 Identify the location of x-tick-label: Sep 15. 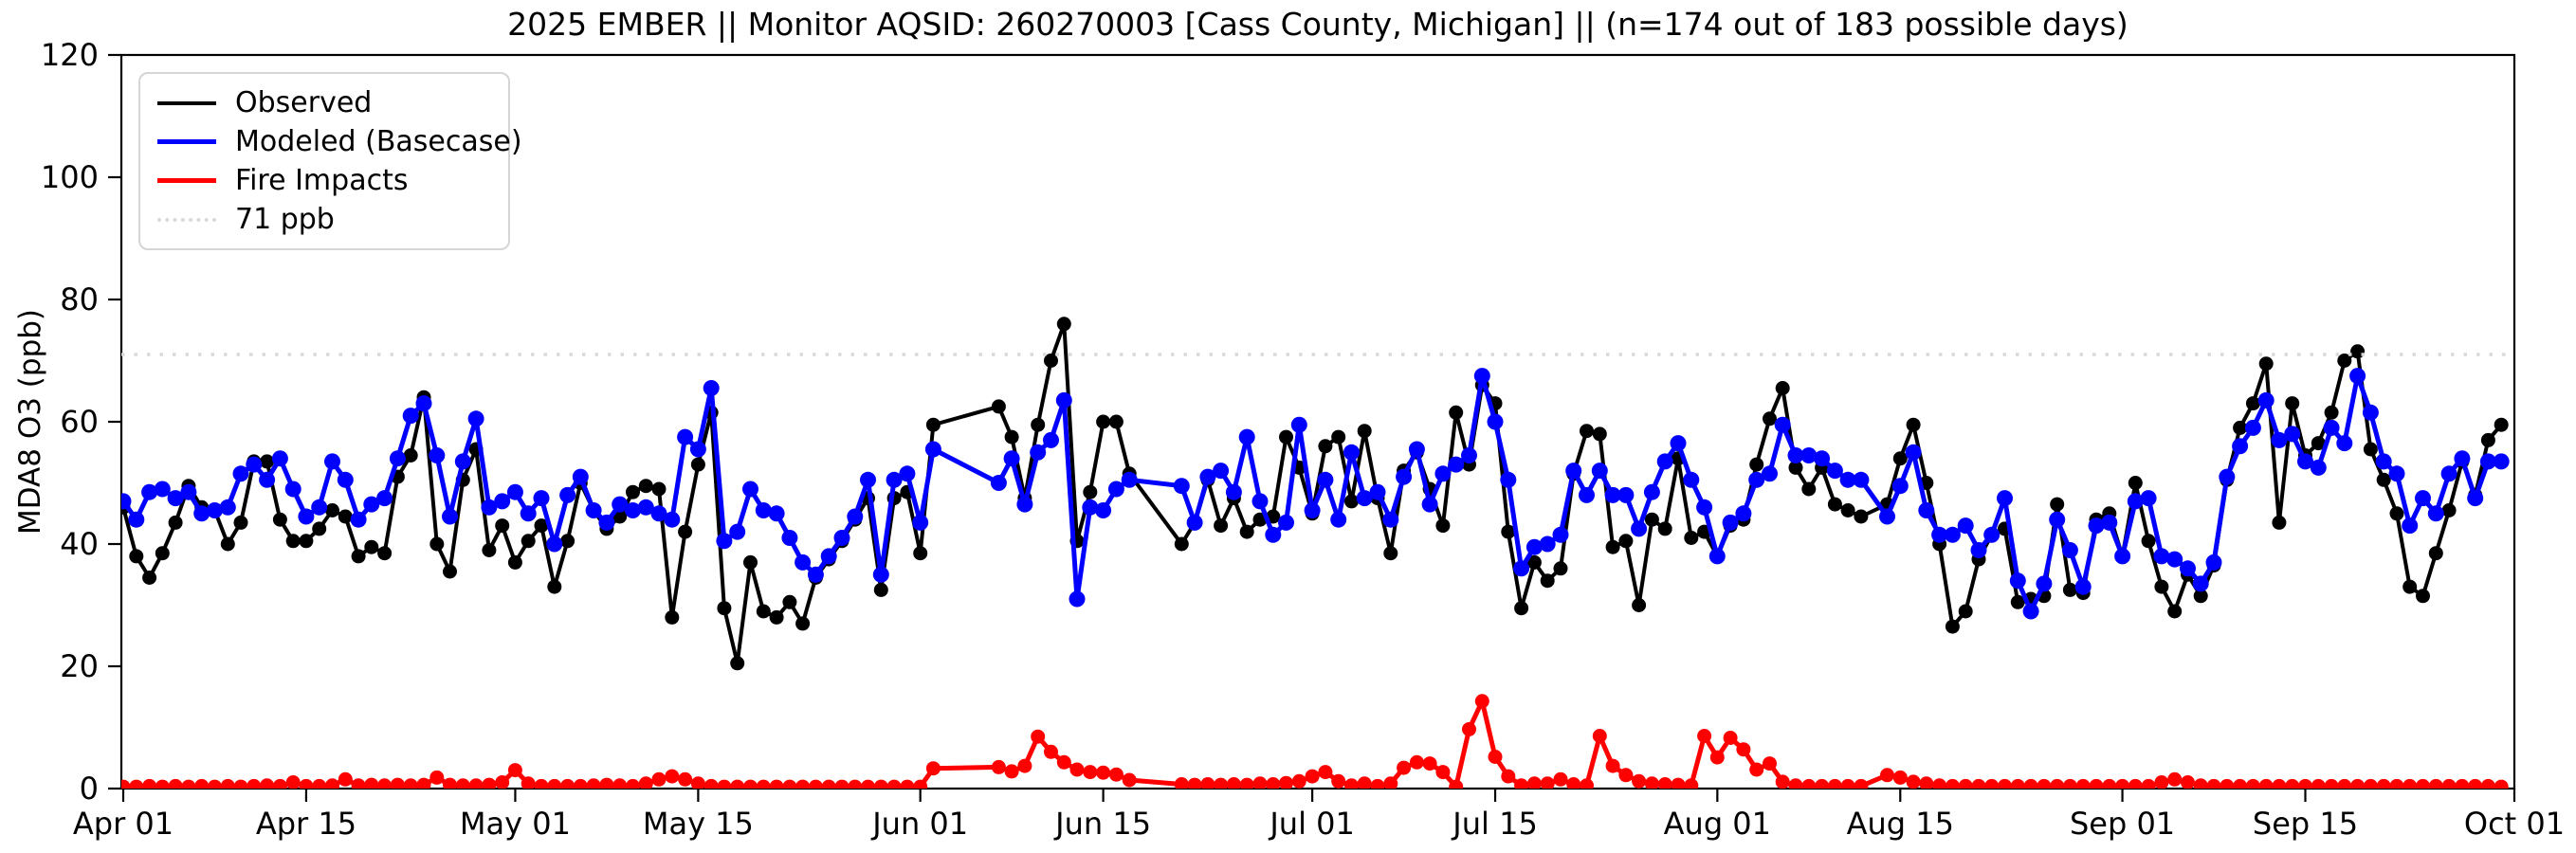
(2305, 824).